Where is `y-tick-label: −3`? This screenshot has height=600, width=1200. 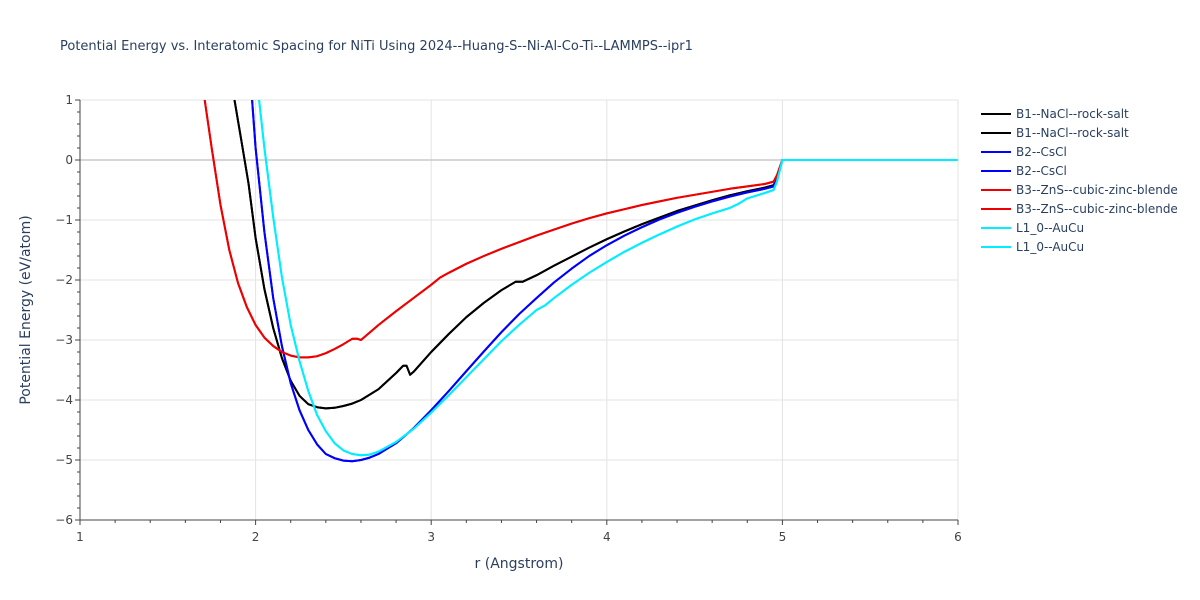
y-tick-label: −3 is located at coordinates (64, 340).